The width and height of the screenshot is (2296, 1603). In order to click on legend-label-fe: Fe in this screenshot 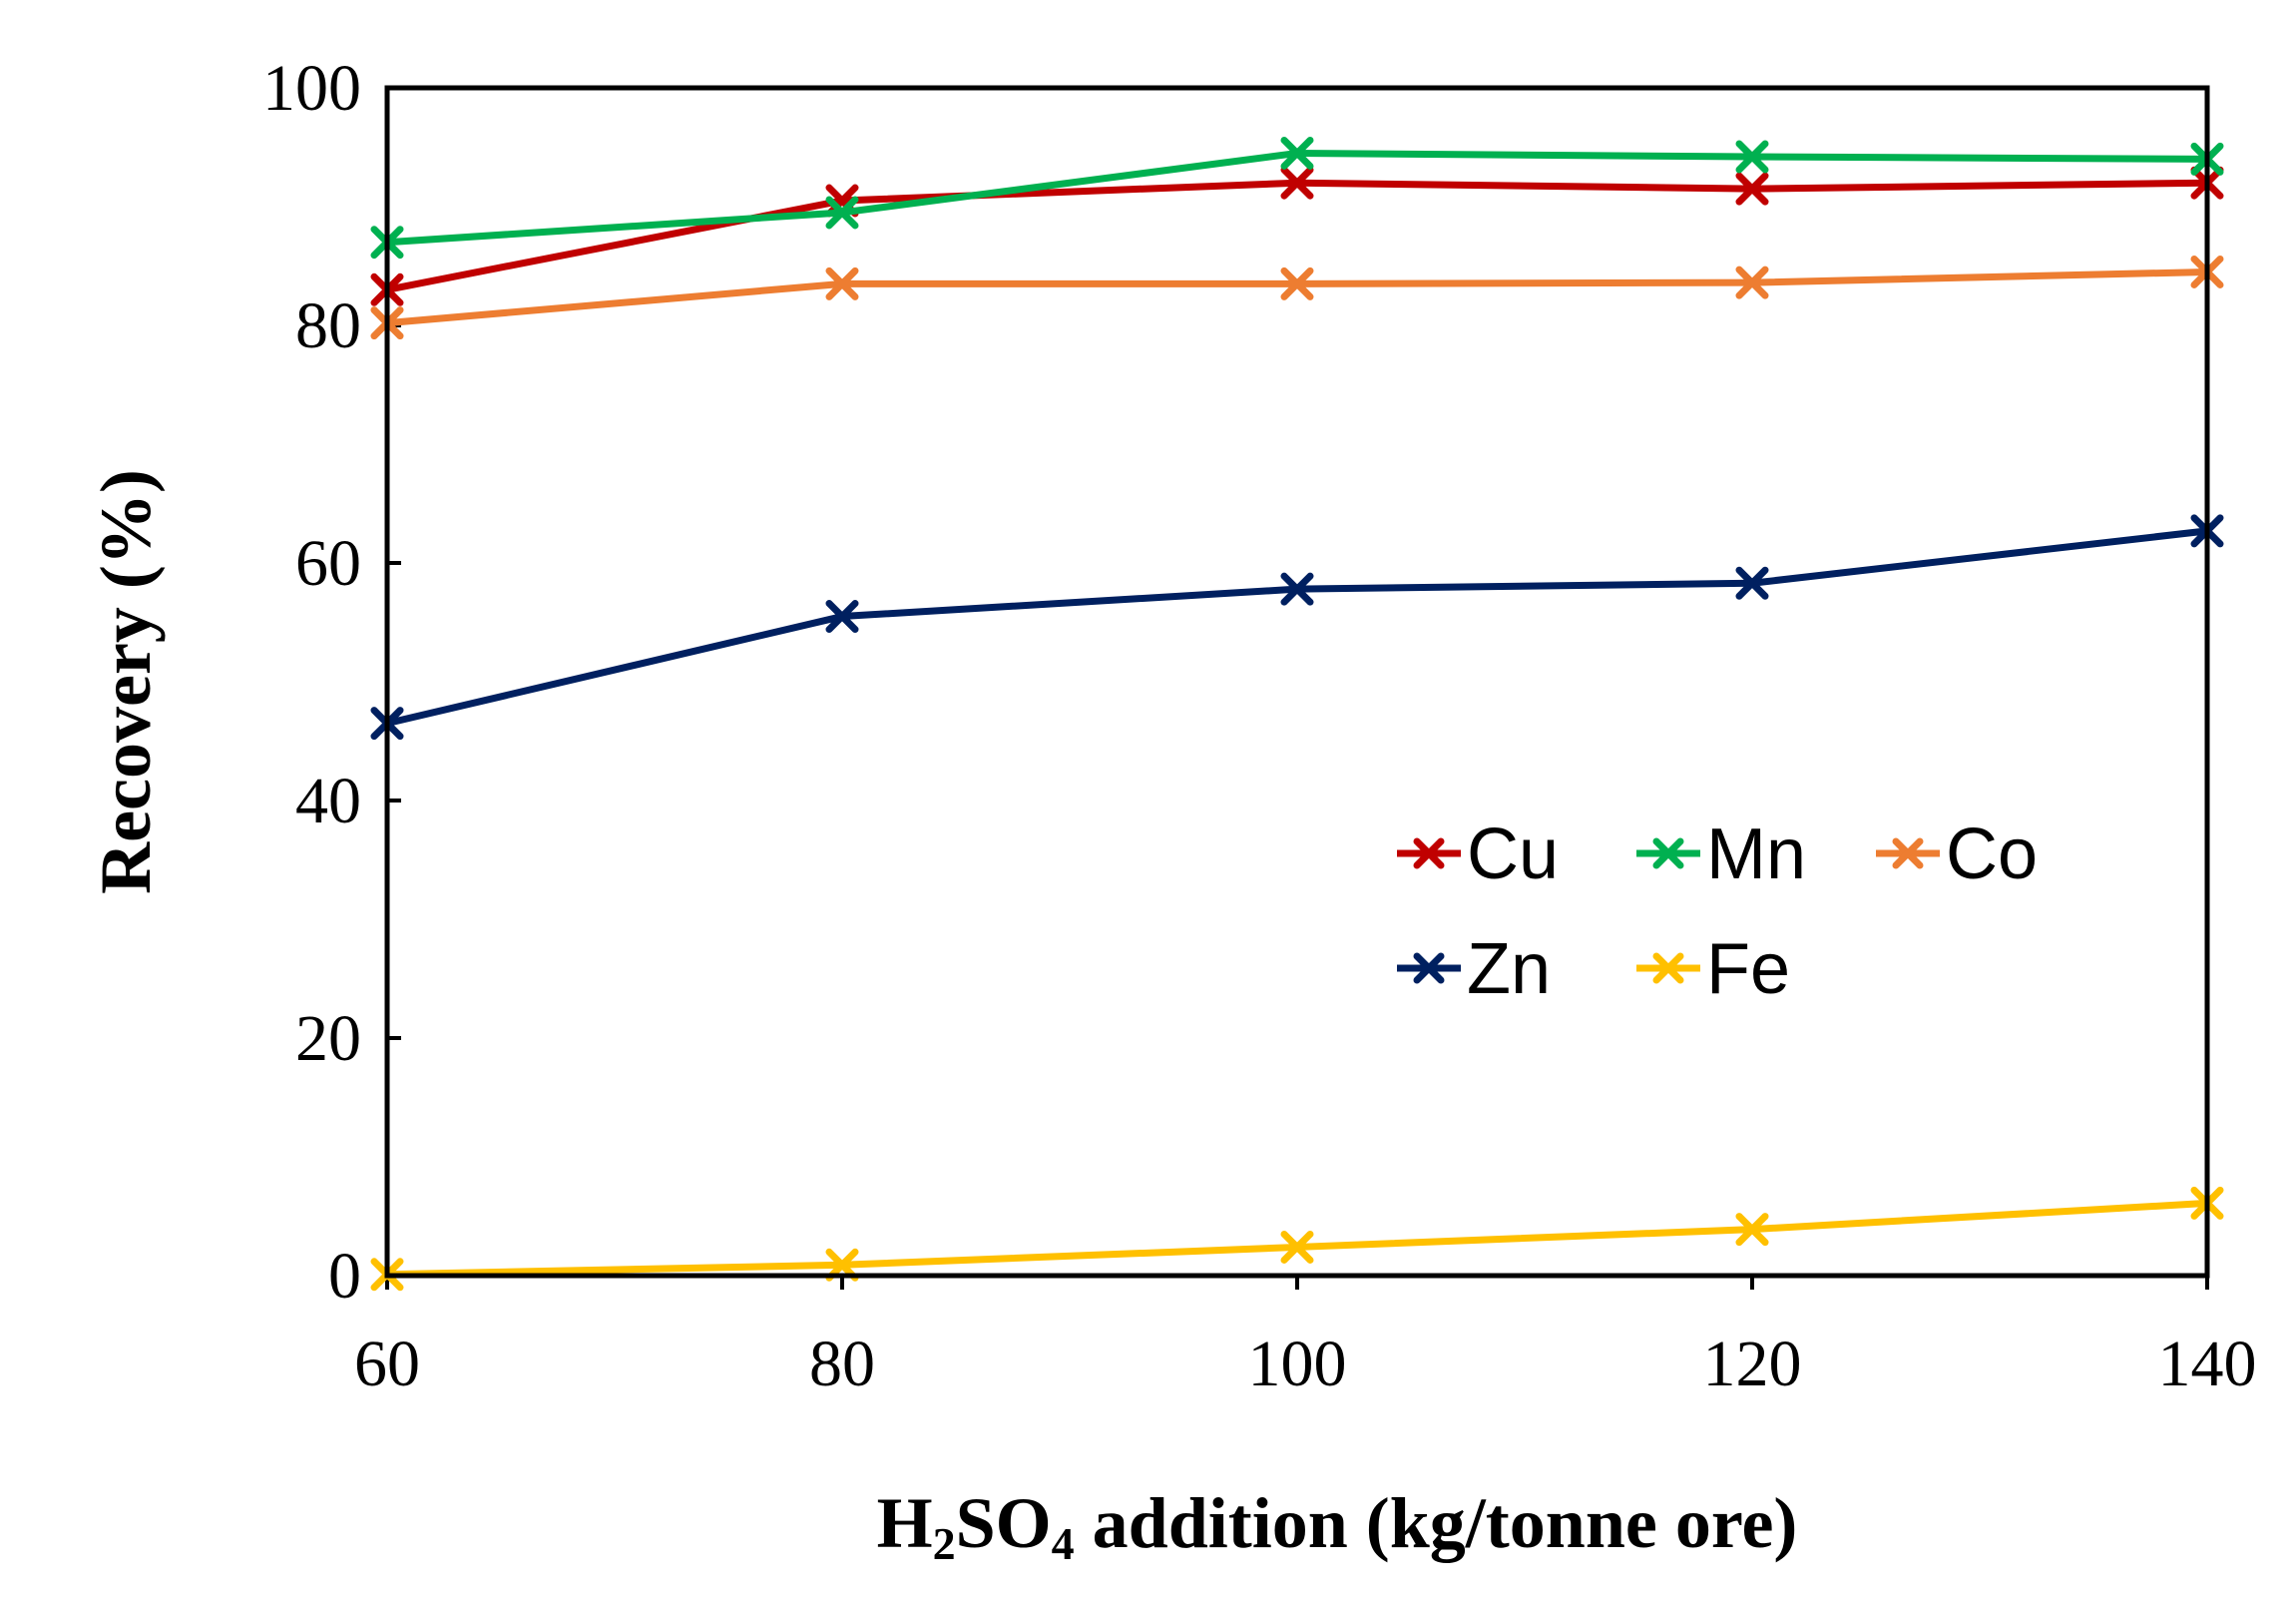, I will do `click(1748, 969)`.